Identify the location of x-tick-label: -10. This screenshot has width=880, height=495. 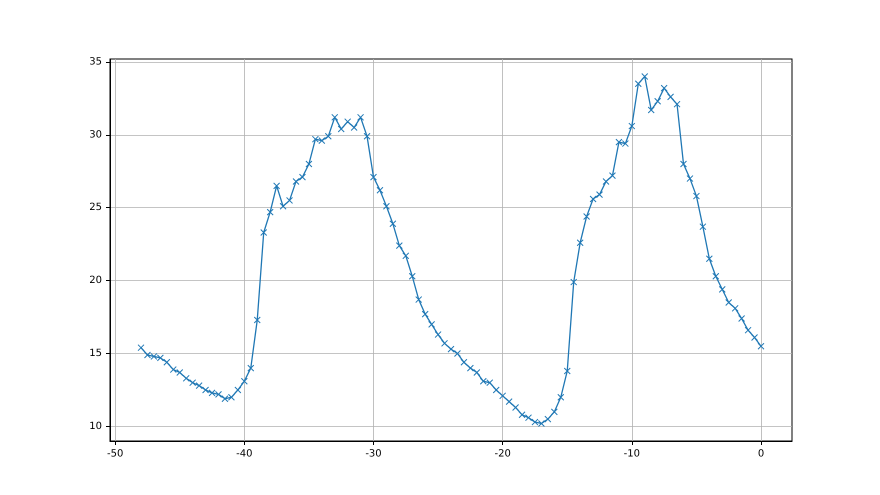
(632, 454).